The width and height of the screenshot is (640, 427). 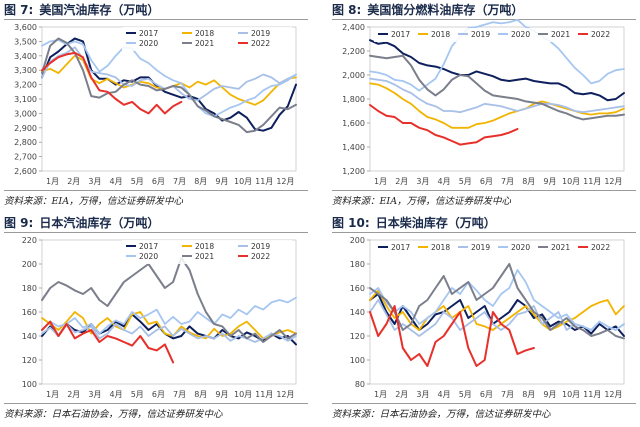 What do you see at coordinates (465, 181) in the screenshot?
I see `x-tick-label: 5月` at bounding box center [465, 181].